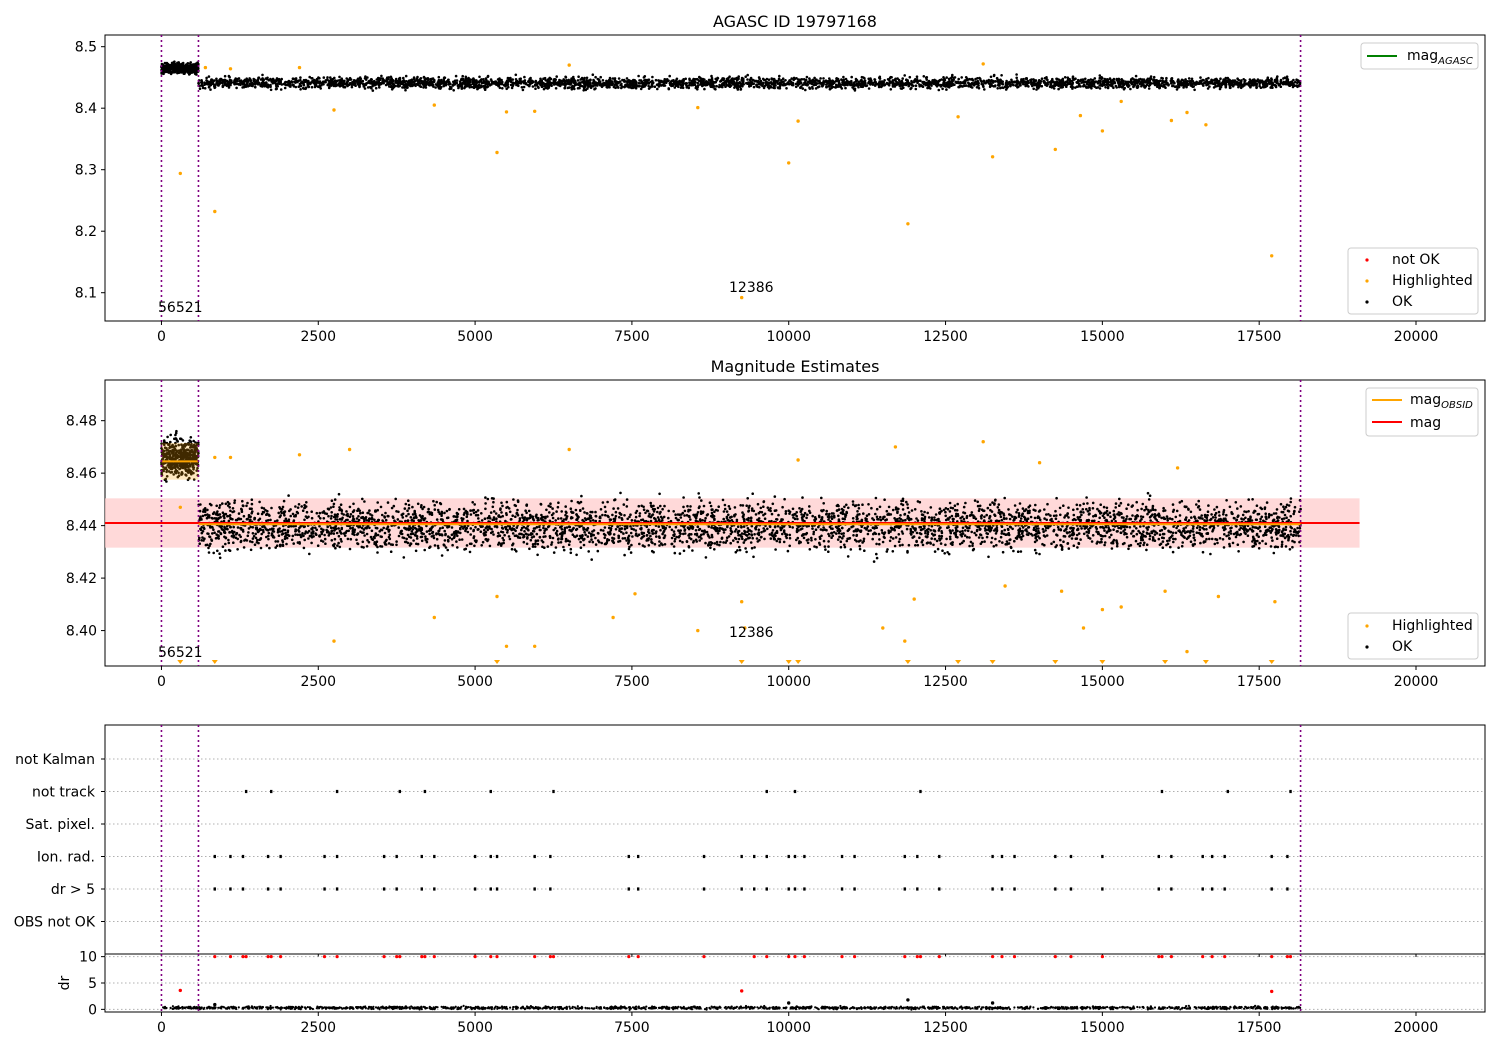  What do you see at coordinates (1367, 260) in the screenshot?
I see `legend-swatch-not-ok` at bounding box center [1367, 260].